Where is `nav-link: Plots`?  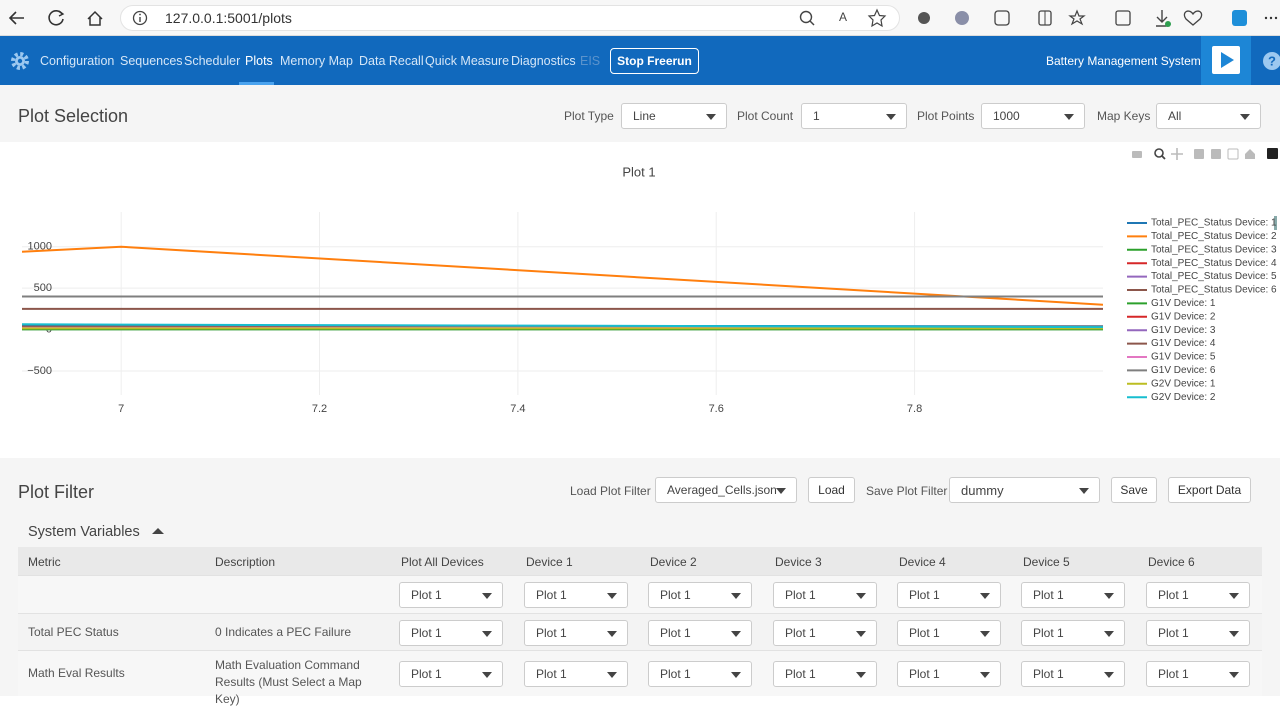
nav-link: Plots is located at coordinates (259, 61).